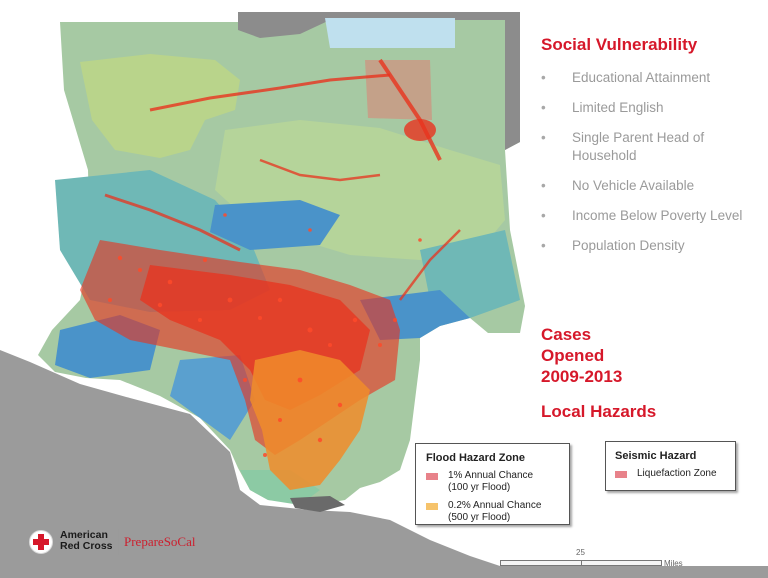 The image size is (768, 578). Describe the element at coordinates (118, 542) in the screenshot. I see `logo-divider` at that location.